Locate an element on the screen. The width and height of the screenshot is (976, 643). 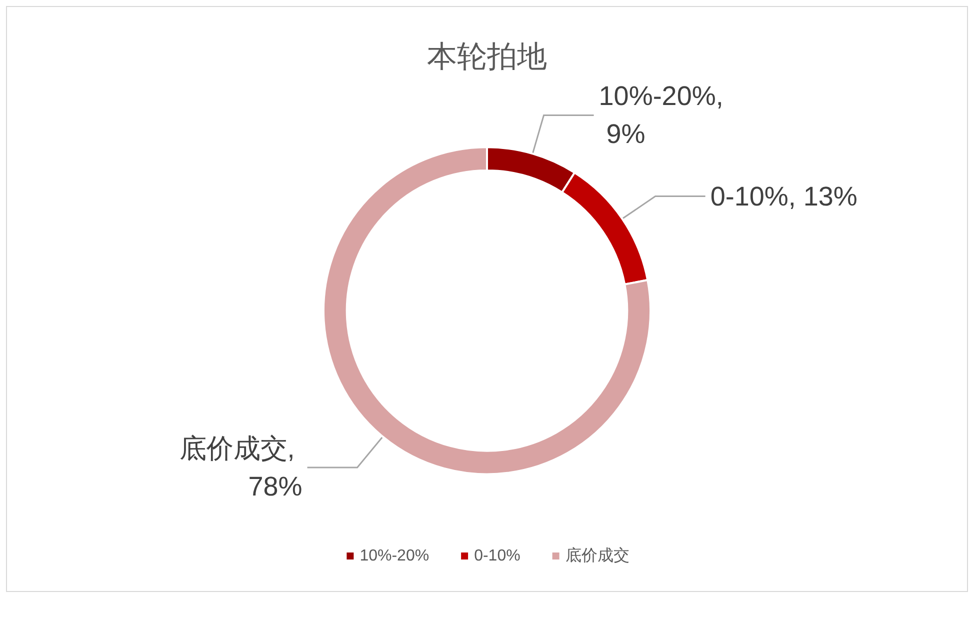
legend-label: 0-10% is located at coordinates (497, 556).